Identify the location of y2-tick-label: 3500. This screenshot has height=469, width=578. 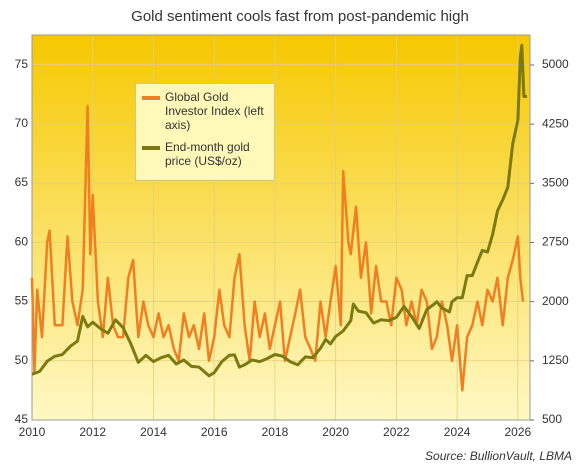
(555, 182).